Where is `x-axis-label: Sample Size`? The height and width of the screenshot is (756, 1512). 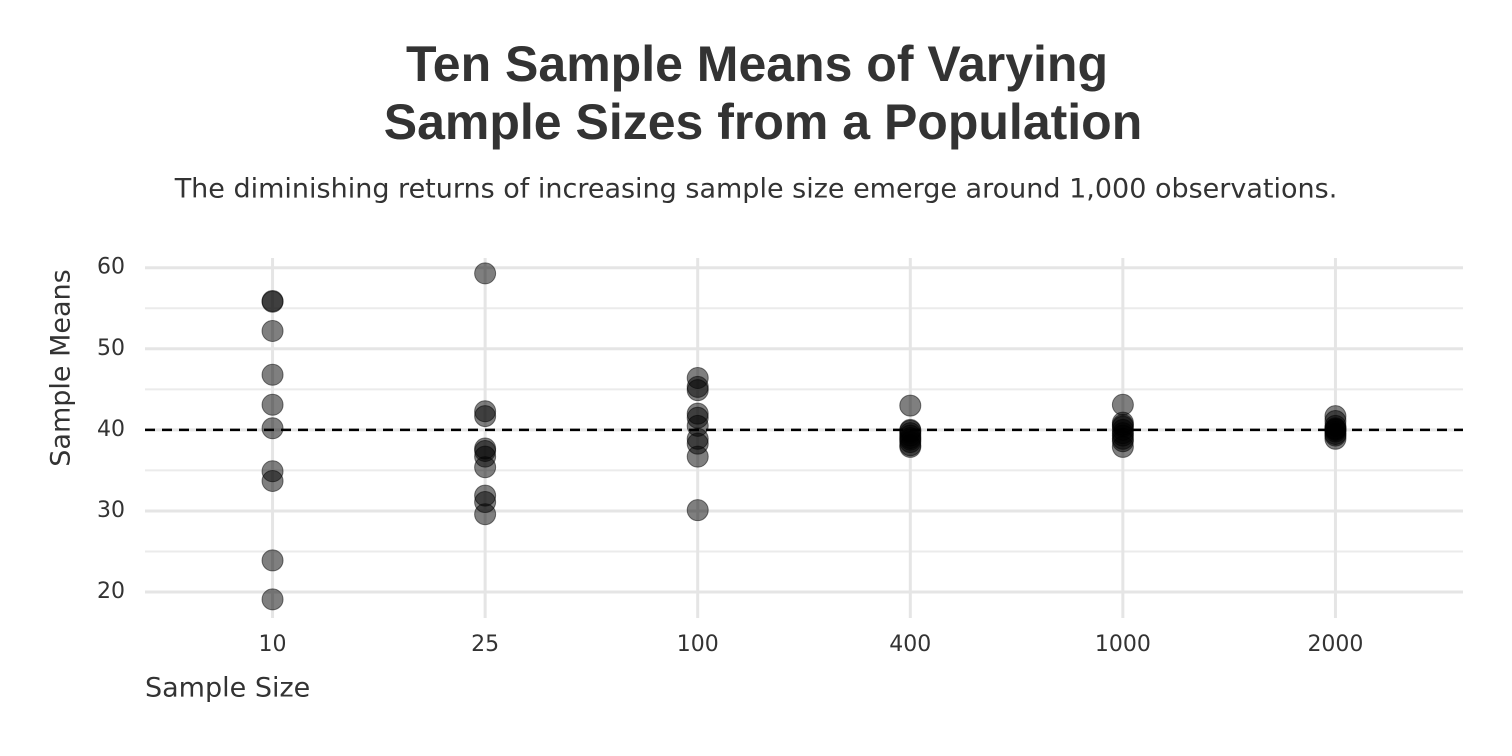
x-axis-label: Sample Size is located at coordinates (227, 688).